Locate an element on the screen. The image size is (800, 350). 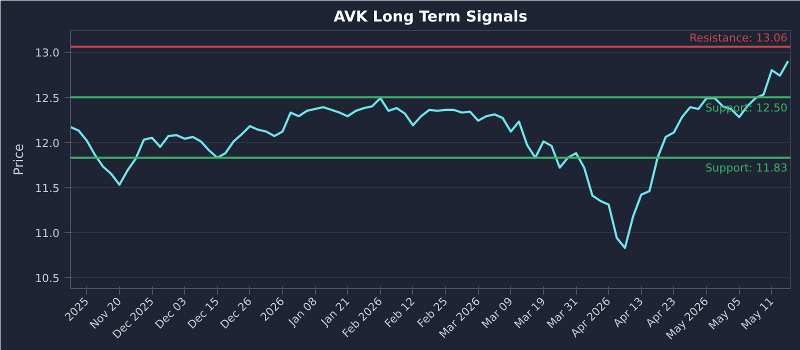
y-tick-label: 12.5 is located at coordinates (47, 98).